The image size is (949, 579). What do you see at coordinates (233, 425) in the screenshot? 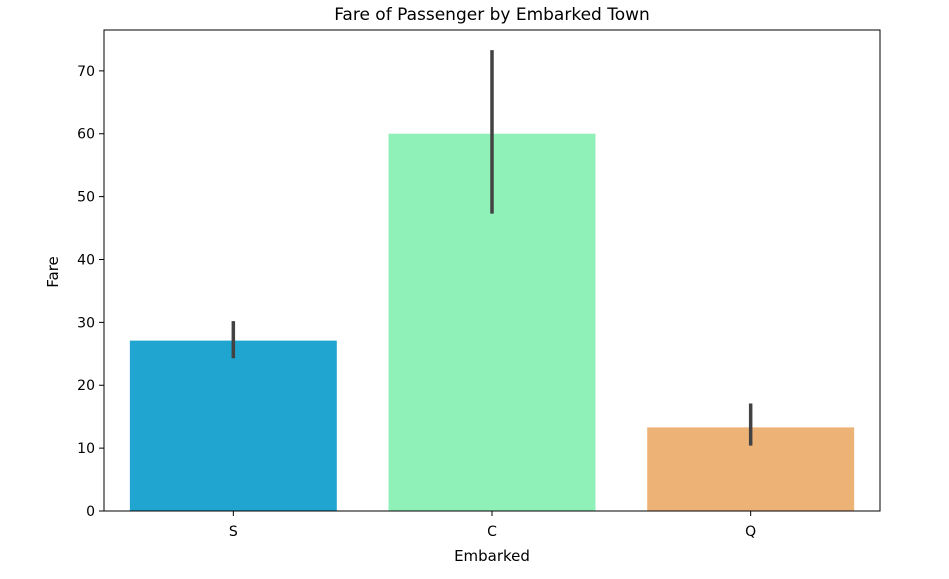
I see `bar-s` at bounding box center [233, 425].